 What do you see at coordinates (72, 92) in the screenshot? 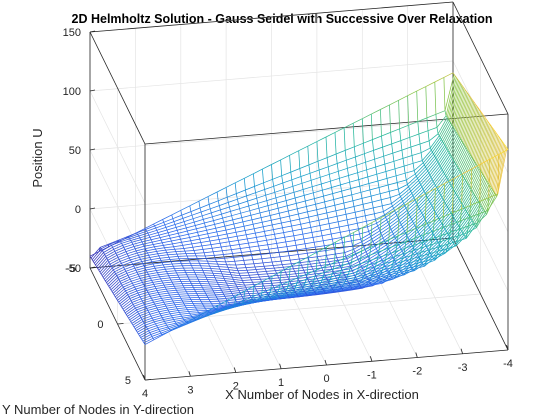
I see `z-tick-label: 100` at bounding box center [72, 92].